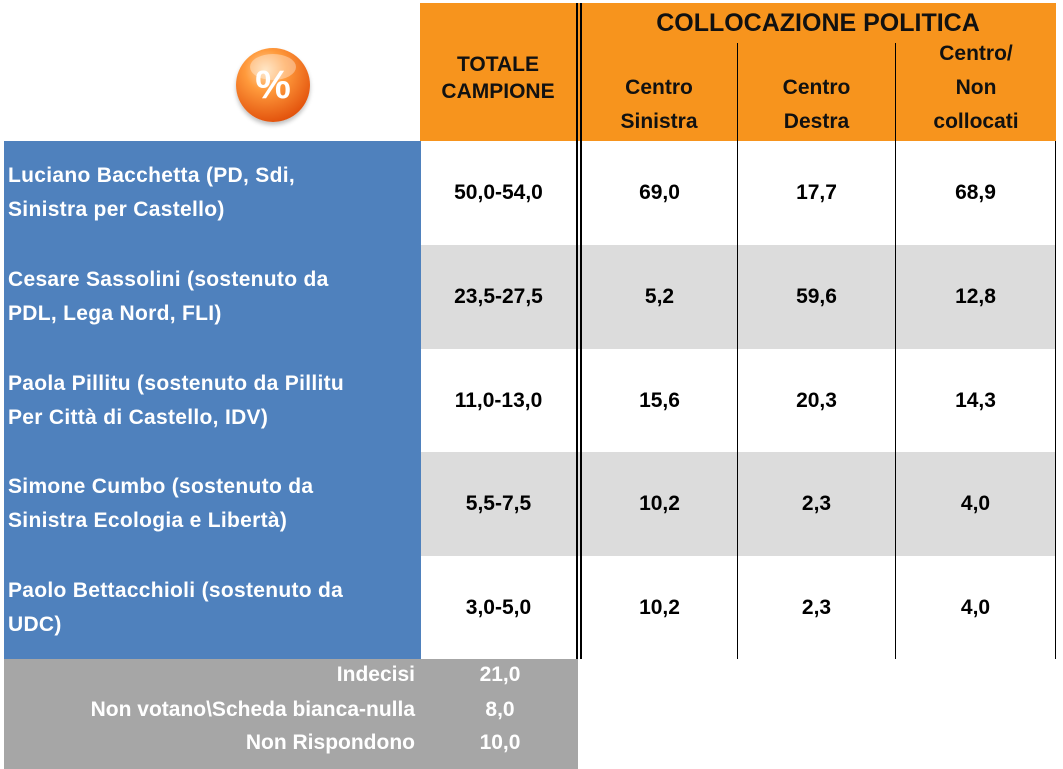  Describe the element at coordinates (816, 104) in the screenshot. I see `header-col-centro-destra: Centro Destra` at that location.